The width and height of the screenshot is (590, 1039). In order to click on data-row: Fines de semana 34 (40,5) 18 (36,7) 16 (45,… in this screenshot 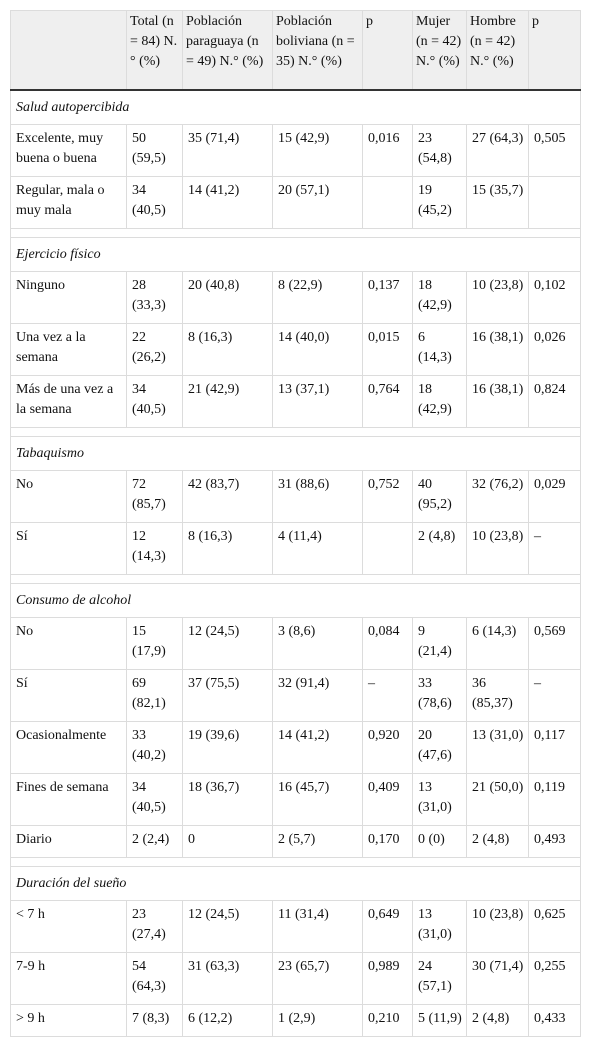, I will do `click(295, 799)`.